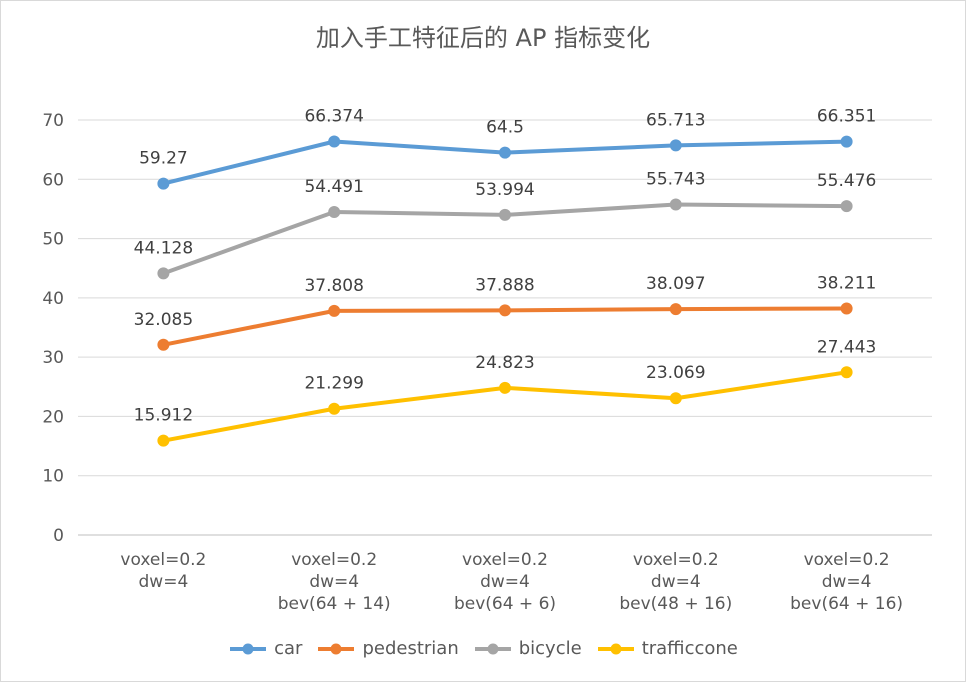 Image resolution: width=966 pixels, height=682 pixels. I want to click on legend-label-pedestrian: pedestrian, so click(410, 648).